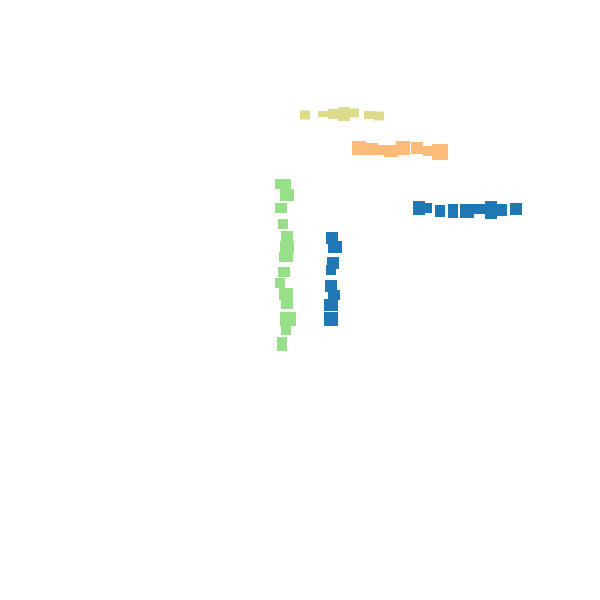  Describe the element at coordinates (283, 184) in the screenshot. I see `data-point-s2-p0` at that location.